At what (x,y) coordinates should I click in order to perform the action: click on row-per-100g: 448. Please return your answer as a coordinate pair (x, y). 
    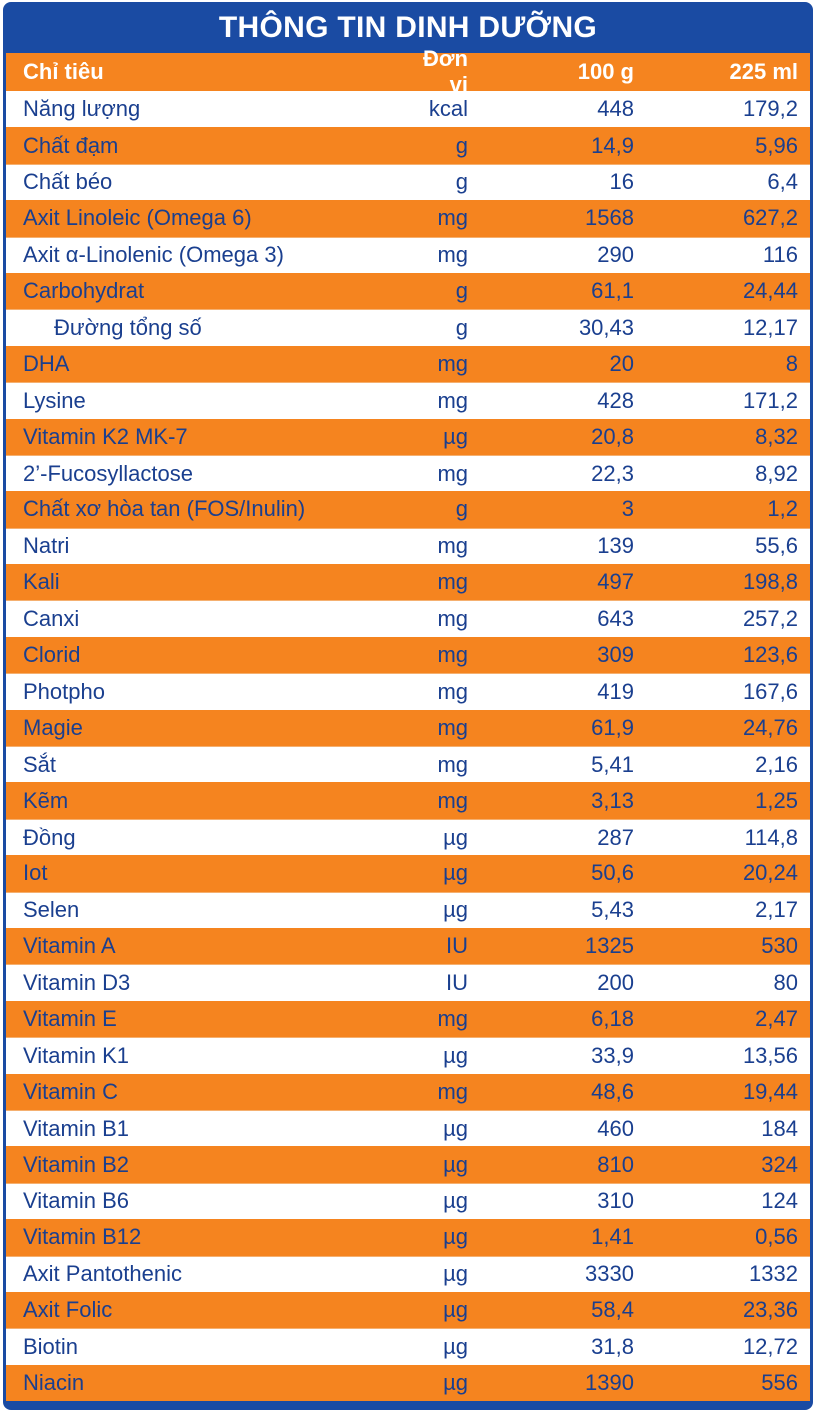
    Looking at the image, I should click on (615, 109).